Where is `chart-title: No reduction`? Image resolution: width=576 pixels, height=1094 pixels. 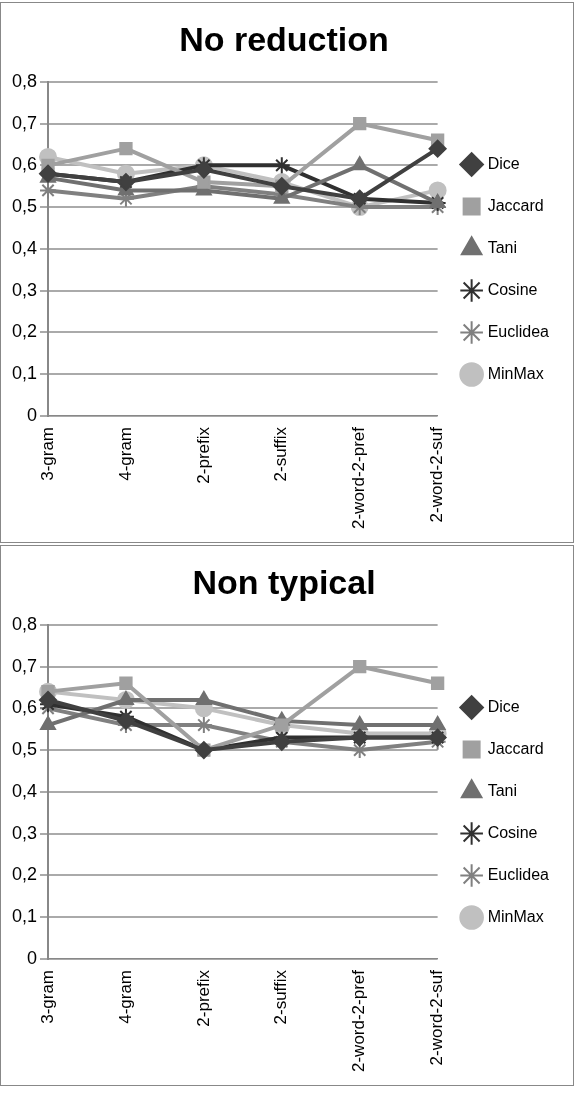
chart-title: No reduction is located at coordinates (284, 38).